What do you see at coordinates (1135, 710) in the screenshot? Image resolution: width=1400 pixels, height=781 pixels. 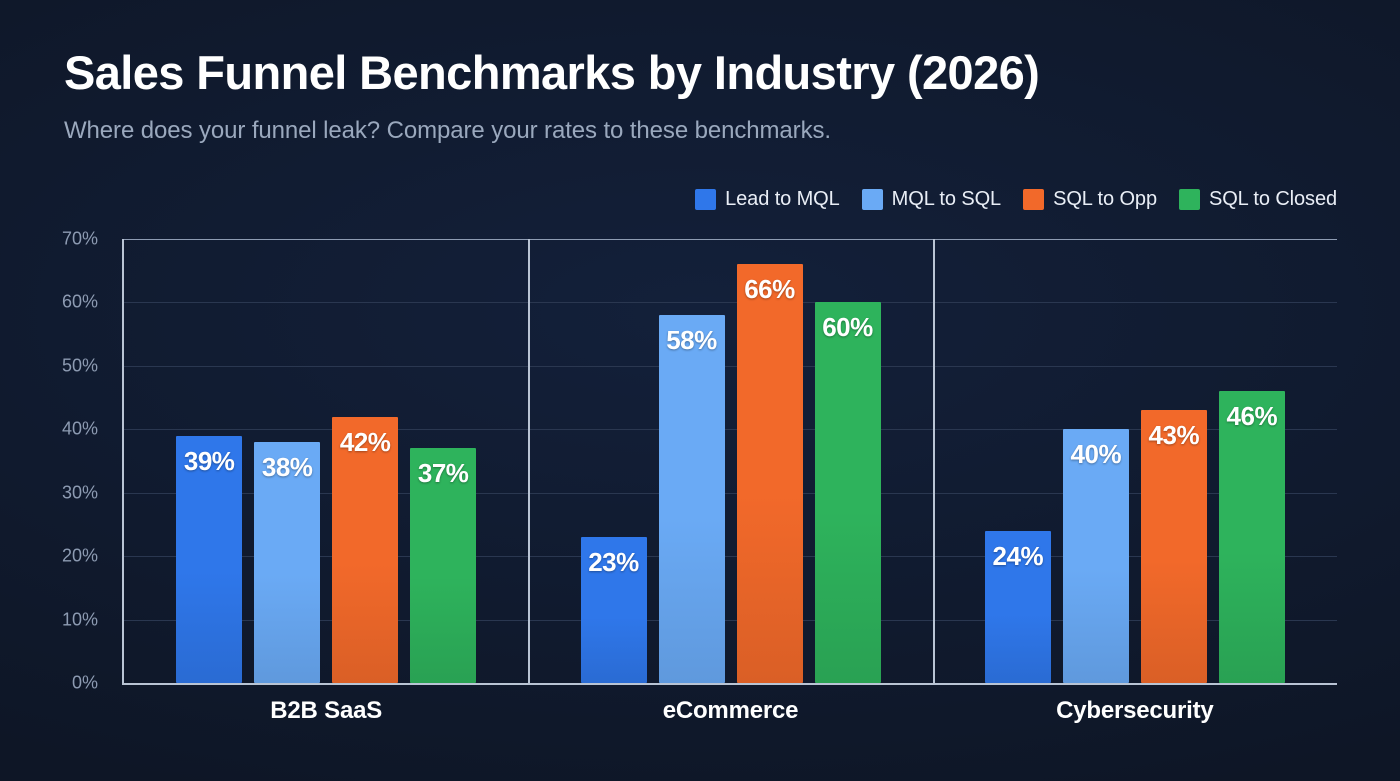 I see `x-axis-category-label: Cybersecurity` at bounding box center [1135, 710].